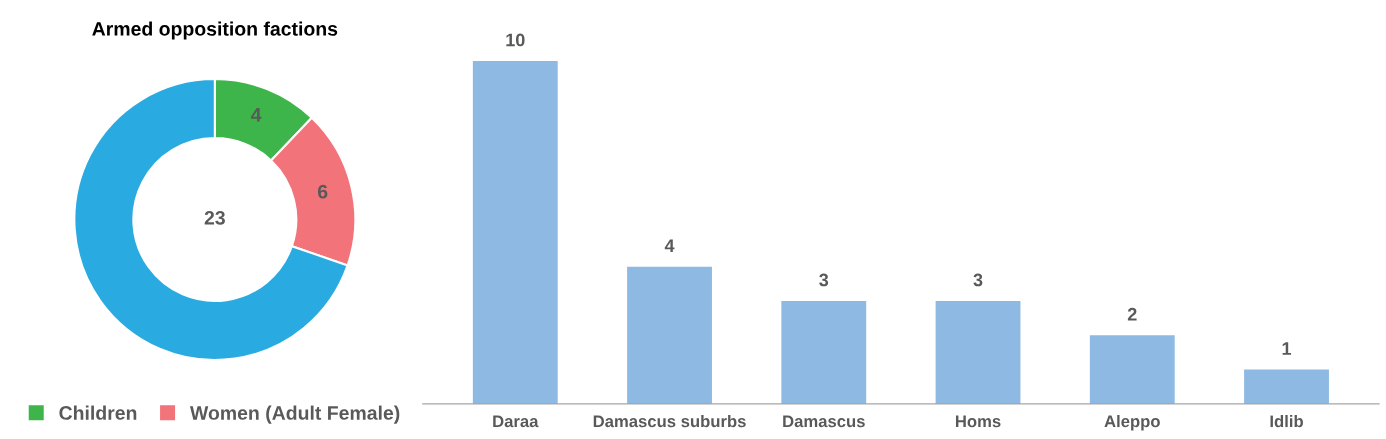 This screenshot has width=1386, height=439. Describe the element at coordinates (214, 217) in the screenshot. I see `data-label: 23` at that location.